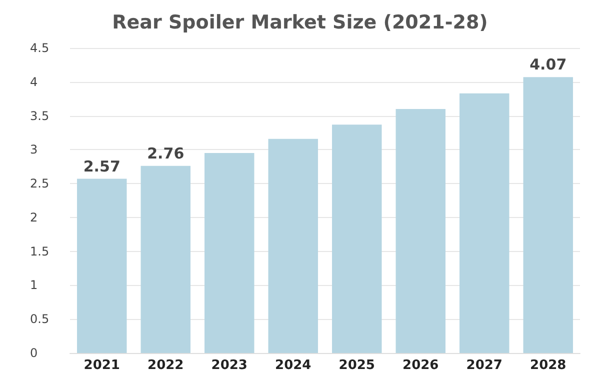 This screenshot has width=600, height=380. Describe the element at coordinates (34, 285) in the screenshot. I see `y-tick-label: 1` at that location.